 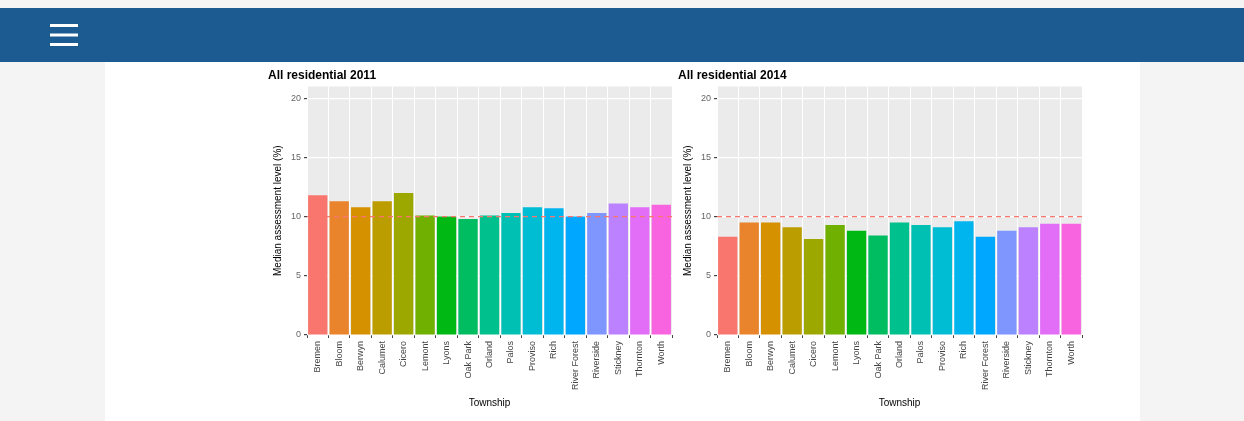 I want to click on chart-title: All residential 2011, so click(x=322, y=74).